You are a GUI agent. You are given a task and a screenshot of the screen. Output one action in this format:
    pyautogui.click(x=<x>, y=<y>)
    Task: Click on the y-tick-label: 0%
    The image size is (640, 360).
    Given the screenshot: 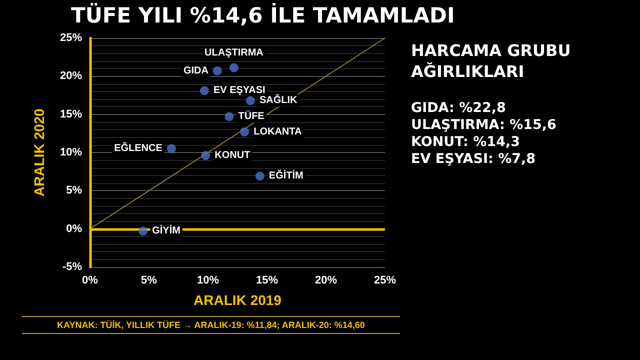 What is the action you would take?
    pyautogui.click(x=74, y=228)
    